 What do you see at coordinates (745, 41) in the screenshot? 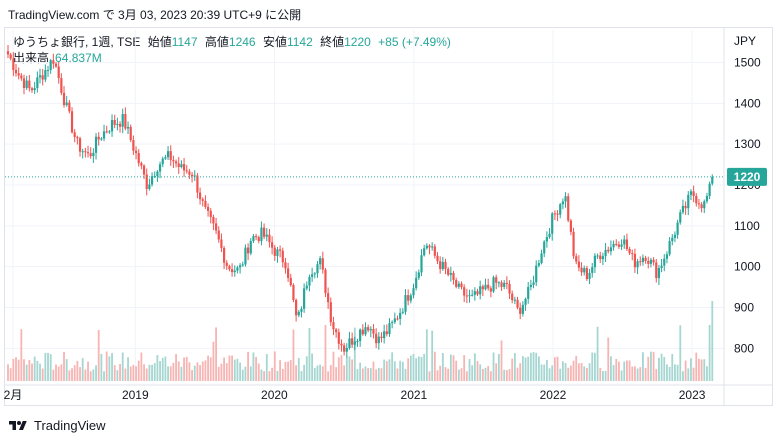
I see `currency-label: JPY` at bounding box center [745, 41].